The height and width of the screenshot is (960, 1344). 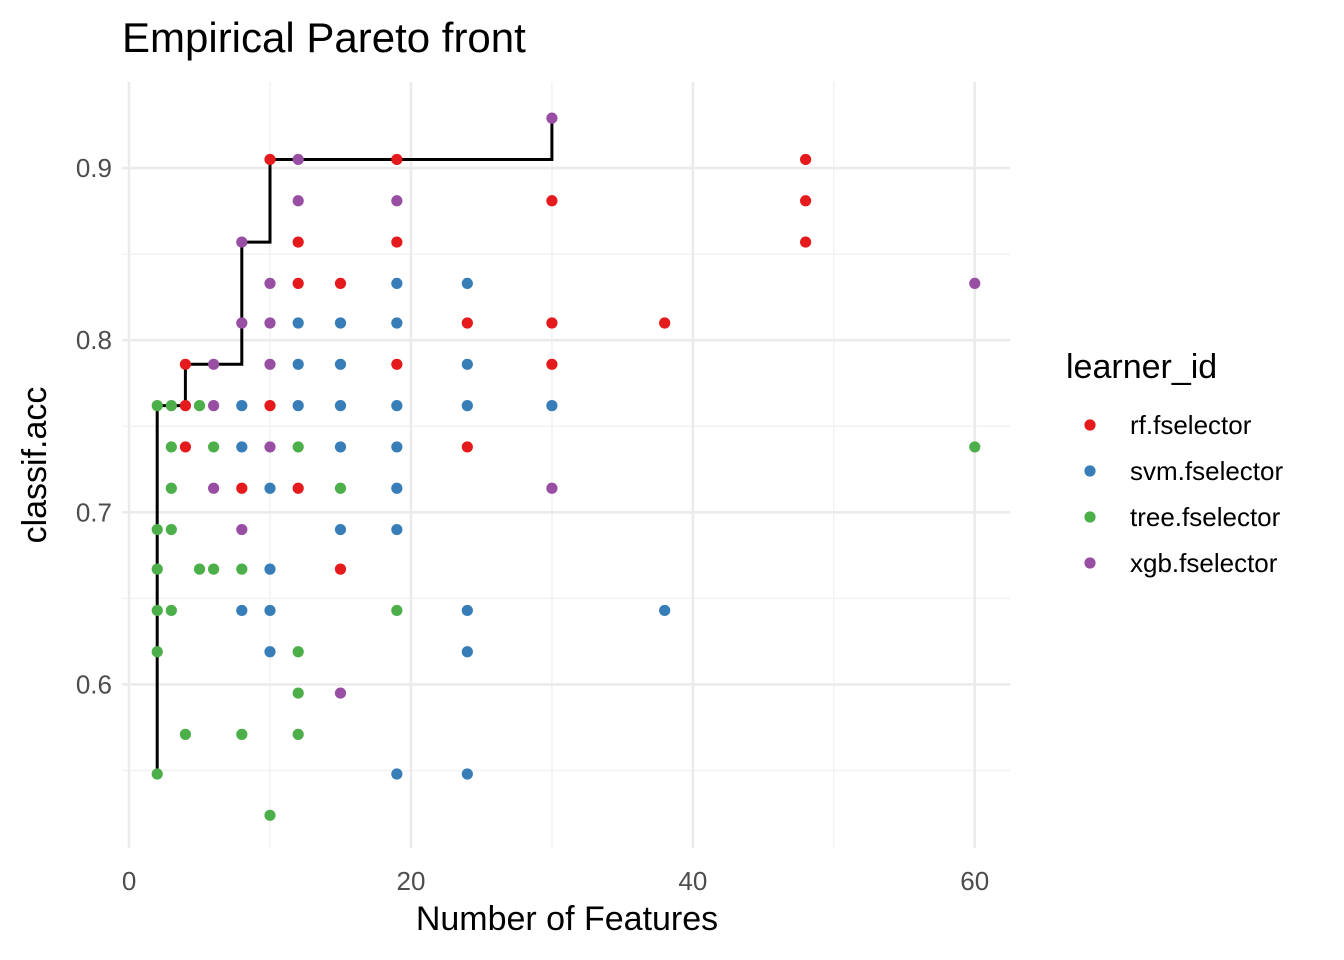 What do you see at coordinates (1204, 563) in the screenshot?
I see `legend-label: xgb.fselector` at bounding box center [1204, 563].